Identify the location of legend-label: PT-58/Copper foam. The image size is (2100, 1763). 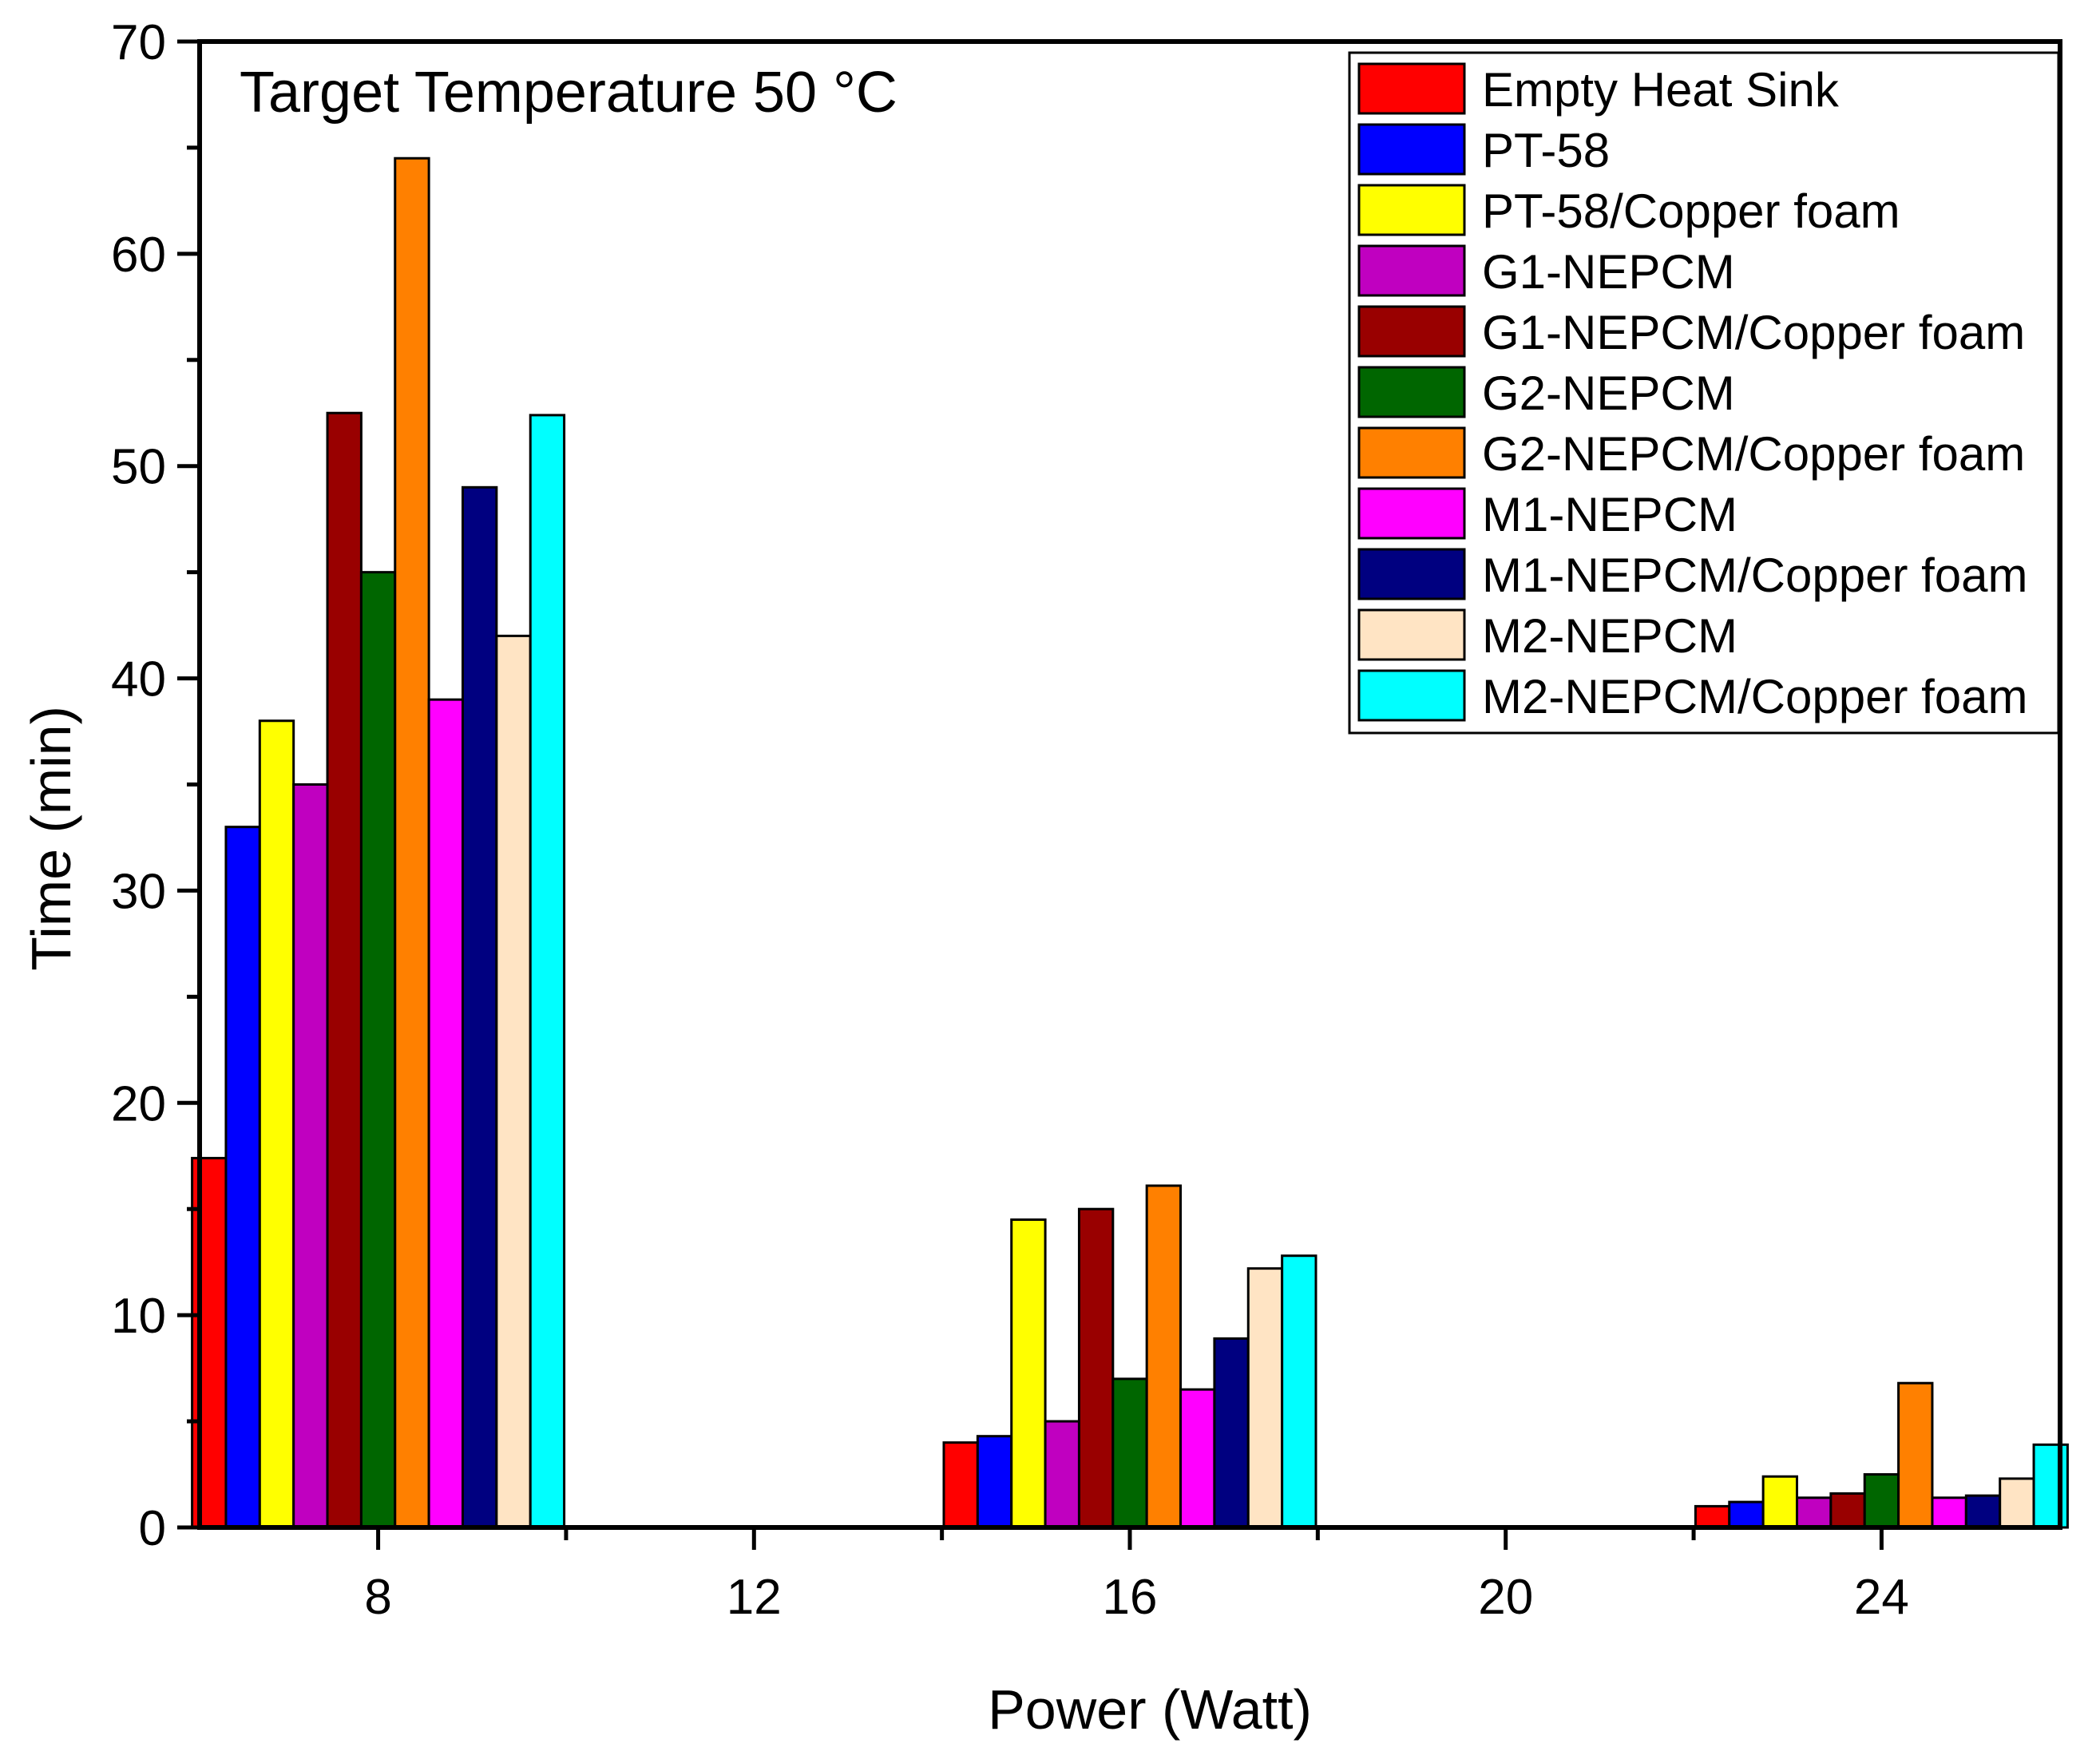
(1691, 211).